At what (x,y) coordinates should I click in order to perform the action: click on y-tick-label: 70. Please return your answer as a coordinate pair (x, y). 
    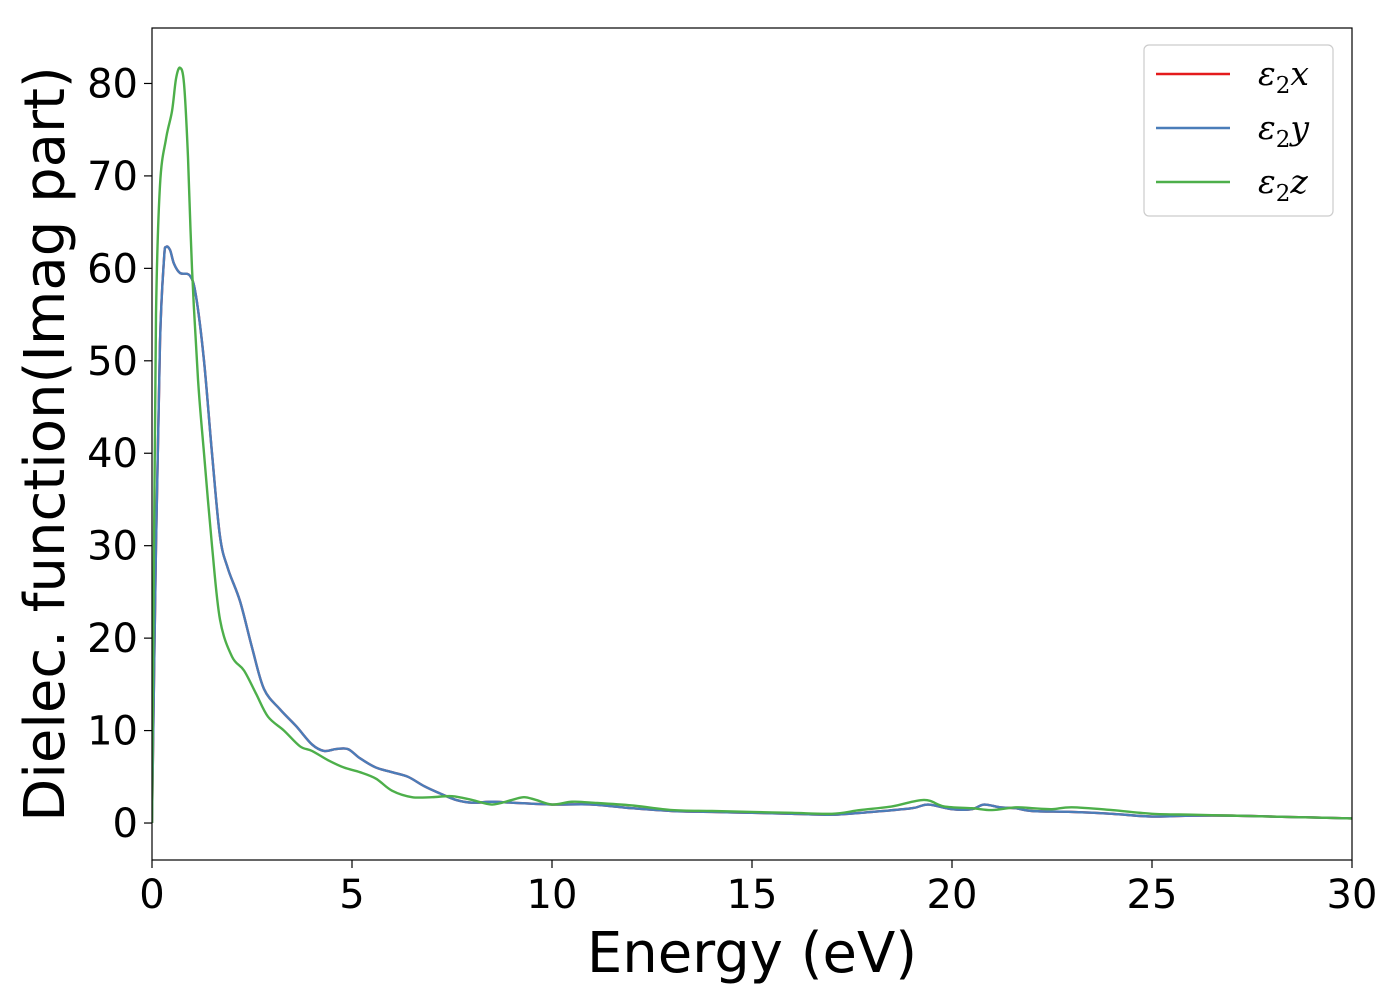
    Looking at the image, I should click on (112, 177).